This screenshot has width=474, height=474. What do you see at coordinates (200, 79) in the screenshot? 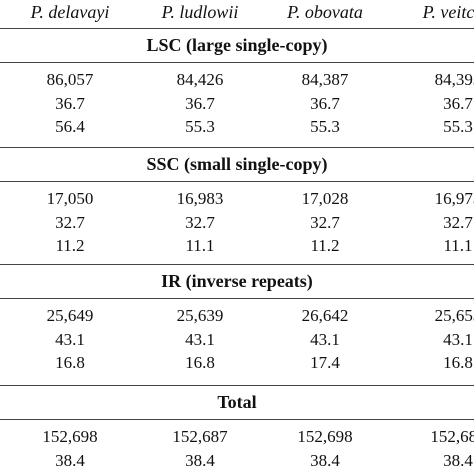
I see `cell: 84,426` at bounding box center [200, 79].